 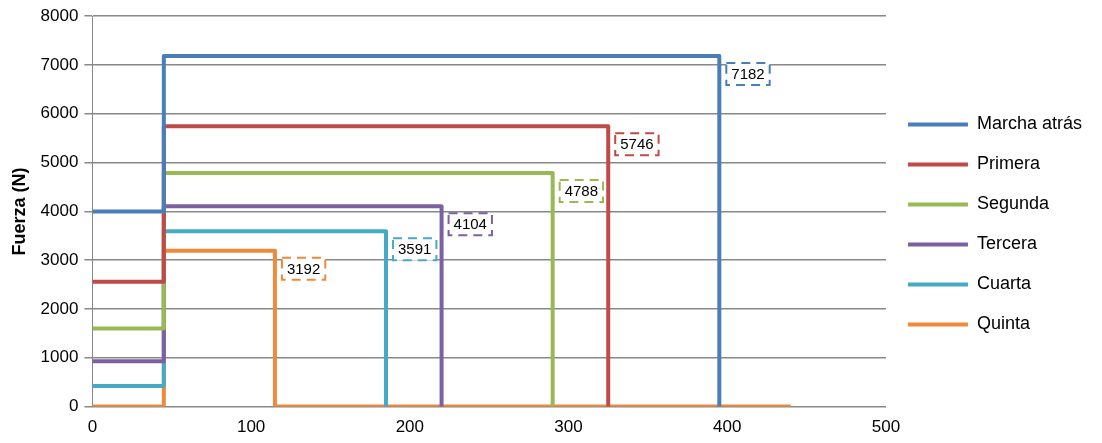 What do you see at coordinates (1013, 203) in the screenshot?
I see `legend-label: Segunda` at bounding box center [1013, 203].